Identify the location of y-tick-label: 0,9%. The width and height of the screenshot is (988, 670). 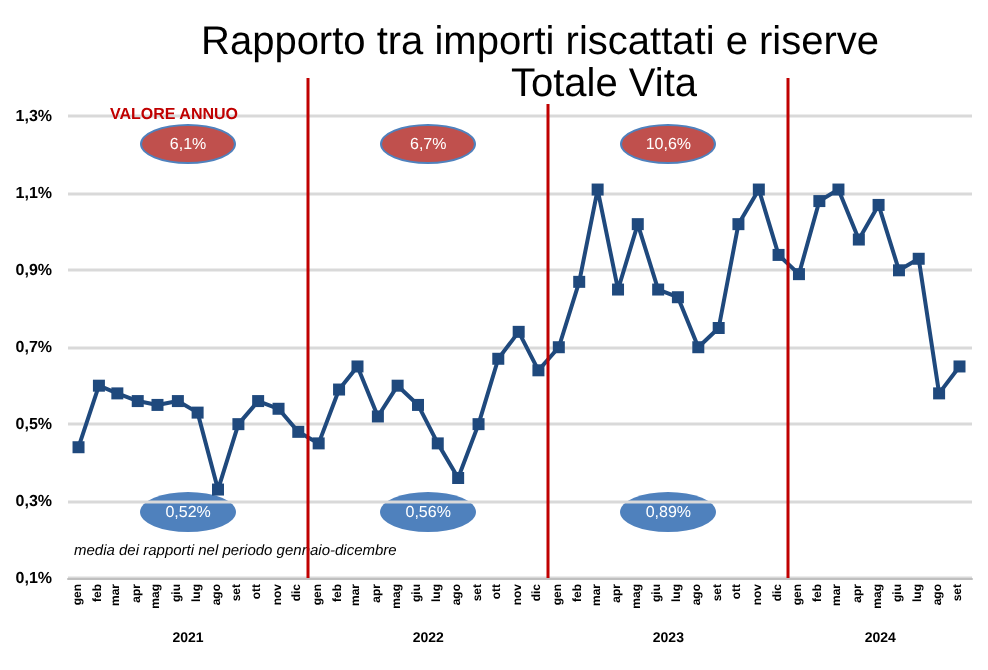
(33, 270).